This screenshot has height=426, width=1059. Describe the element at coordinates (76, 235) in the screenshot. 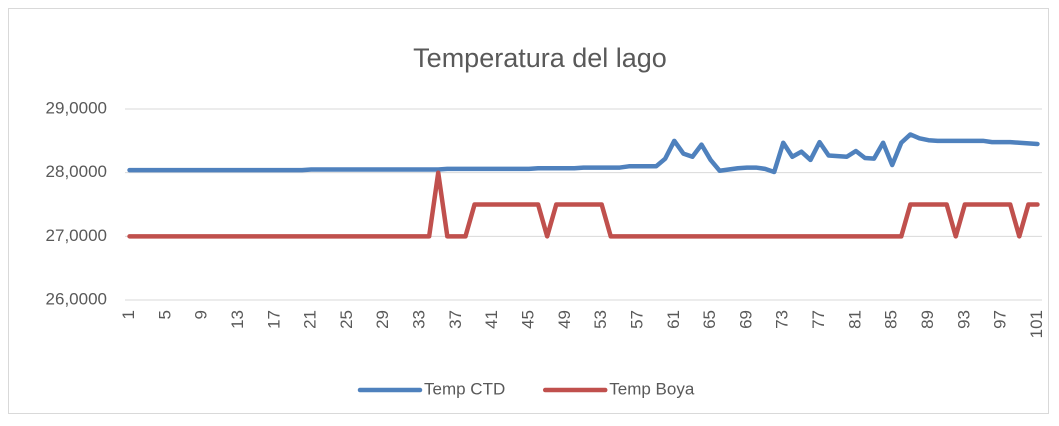

I see `y-tick-label: 27,0000` at that location.